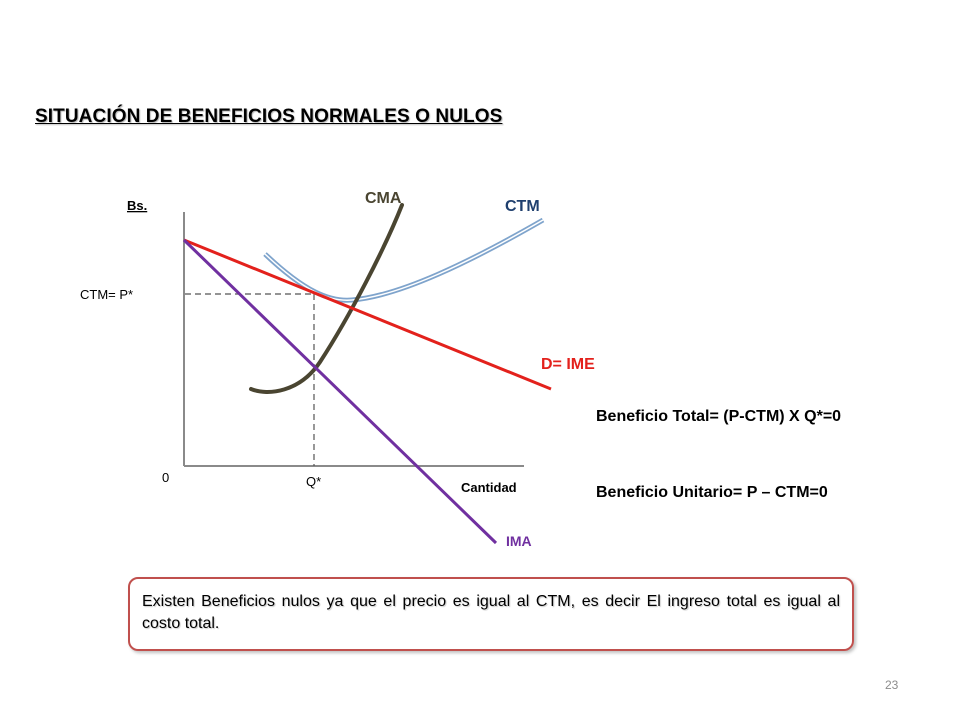 The width and height of the screenshot is (960, 720). What do you see at coordinates (892, 685) in the screenshot?
I see `page-number: 23` at bounding box center [892, 685].